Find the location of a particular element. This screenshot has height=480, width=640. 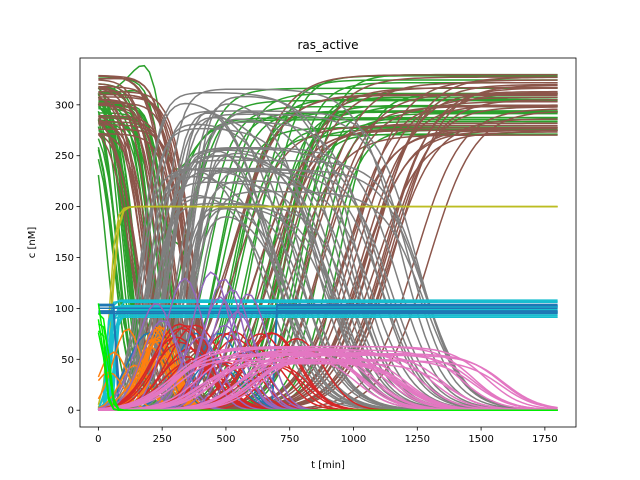

x-axis-label: t [min] is located at coordinates (328, 465).